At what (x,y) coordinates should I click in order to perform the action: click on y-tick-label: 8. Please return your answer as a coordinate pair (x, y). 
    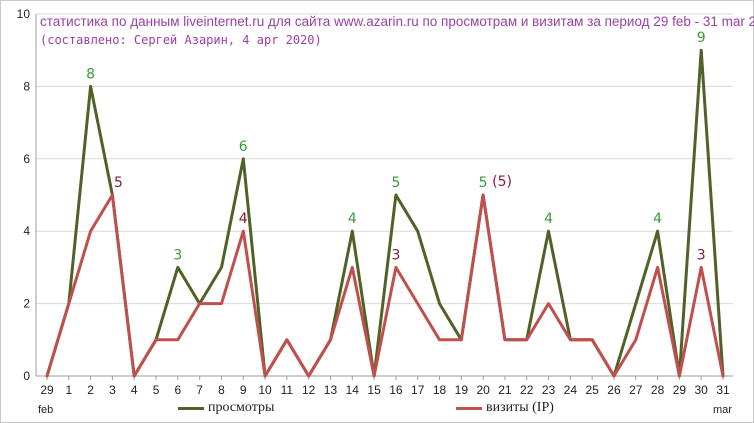
    Looking at the image, I should click on (26, 86).